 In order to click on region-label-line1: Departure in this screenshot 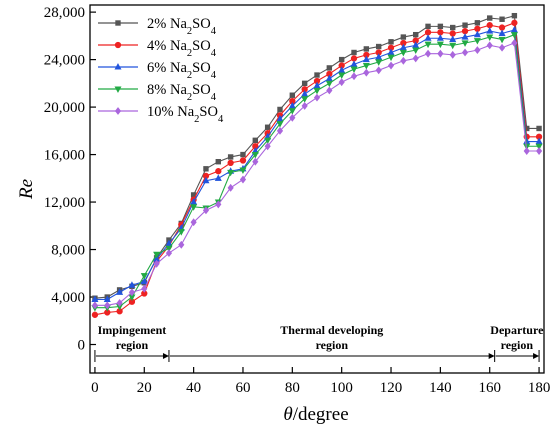, I will do `click(517, 330)`.